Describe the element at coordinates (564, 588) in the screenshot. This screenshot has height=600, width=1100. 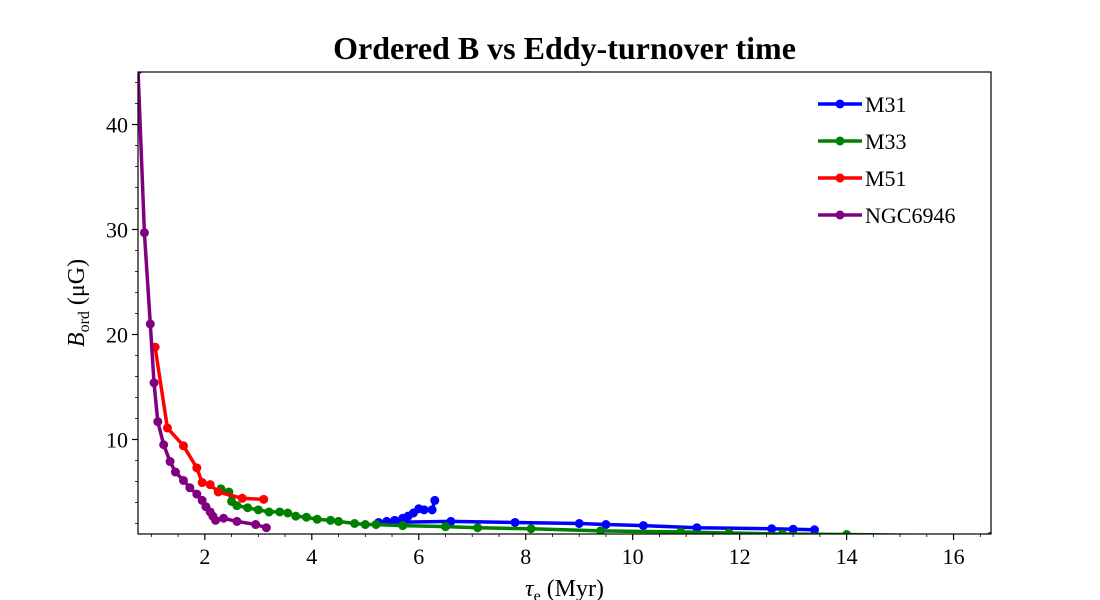
I see `x-axis-label: τe (Myr)` at that location.